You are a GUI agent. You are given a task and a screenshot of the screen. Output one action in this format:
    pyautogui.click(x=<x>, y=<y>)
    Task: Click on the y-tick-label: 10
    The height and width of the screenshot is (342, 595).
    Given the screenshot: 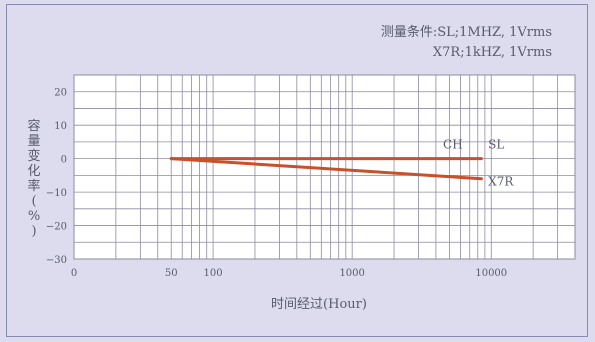 What is the action you would take?
    pyautogui.click(x=60, y=126)
    